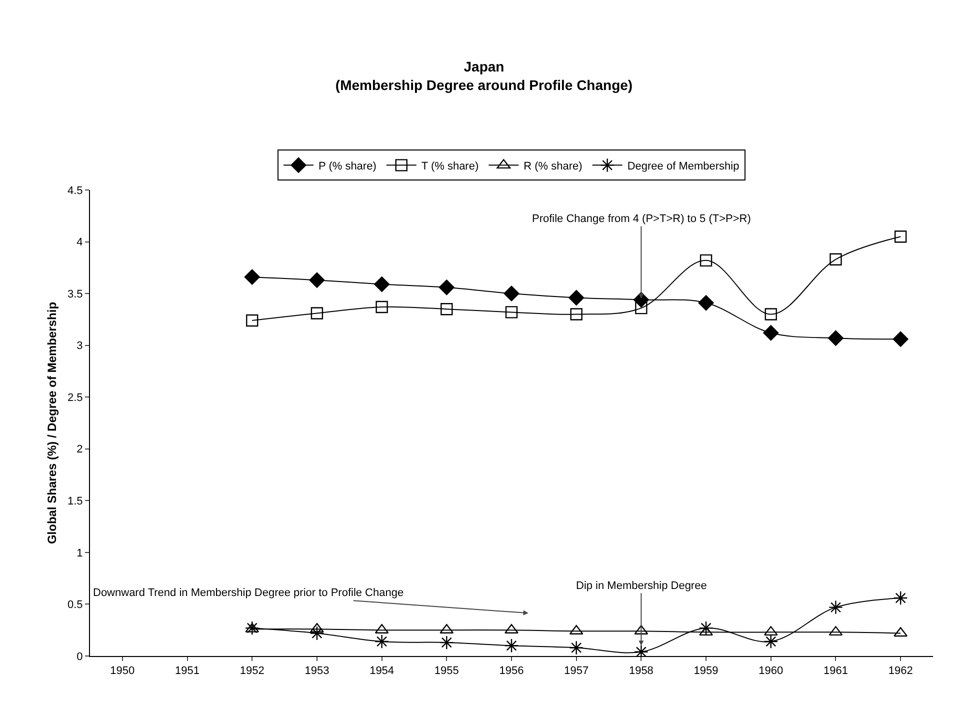 This screenshot has width=968, height=716. What do you see at coordinates (641, 219) in the screenshot?
I see `annotation: Profile Change from 4 (P>T>R) to 5 (T>P>R)` at bounding box center [641, 219].